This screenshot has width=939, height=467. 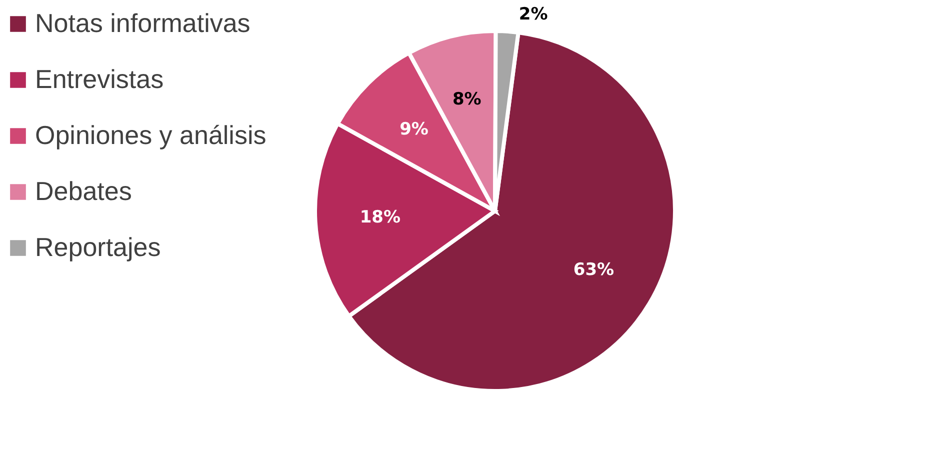 What do you see at coordinates (380, 218) in the screenshot?
I see `data-label: 18%` at bounding box center [380, 218].